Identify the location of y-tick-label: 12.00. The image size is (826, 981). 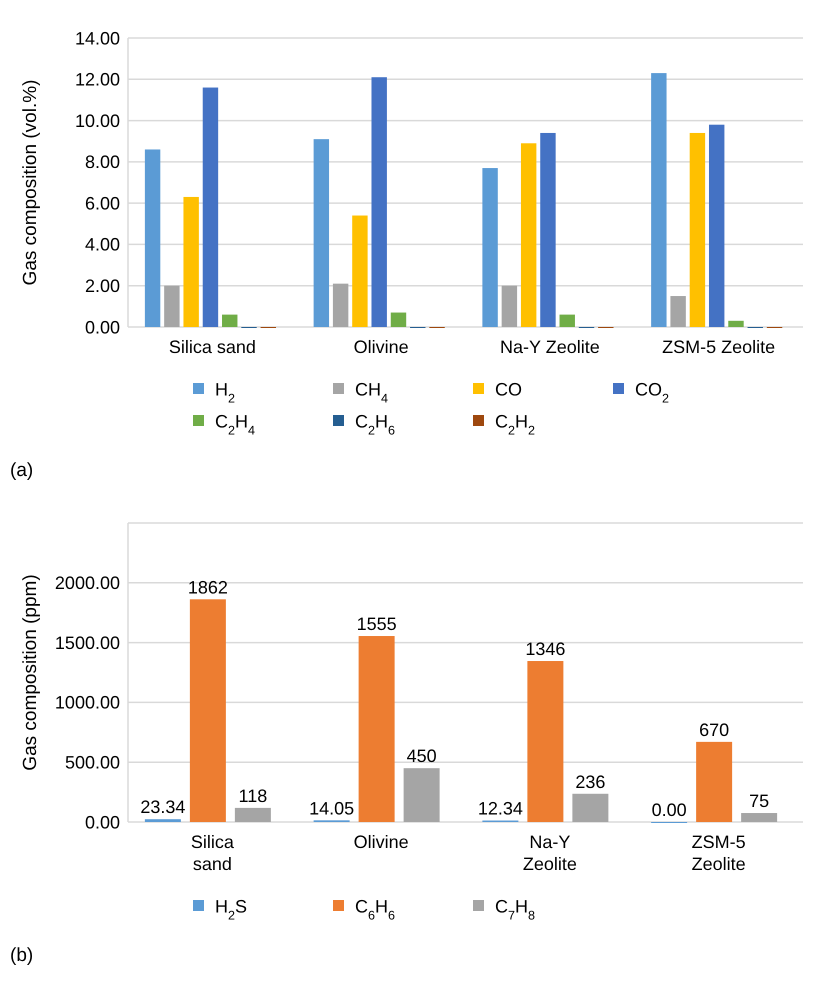
(97, 80).